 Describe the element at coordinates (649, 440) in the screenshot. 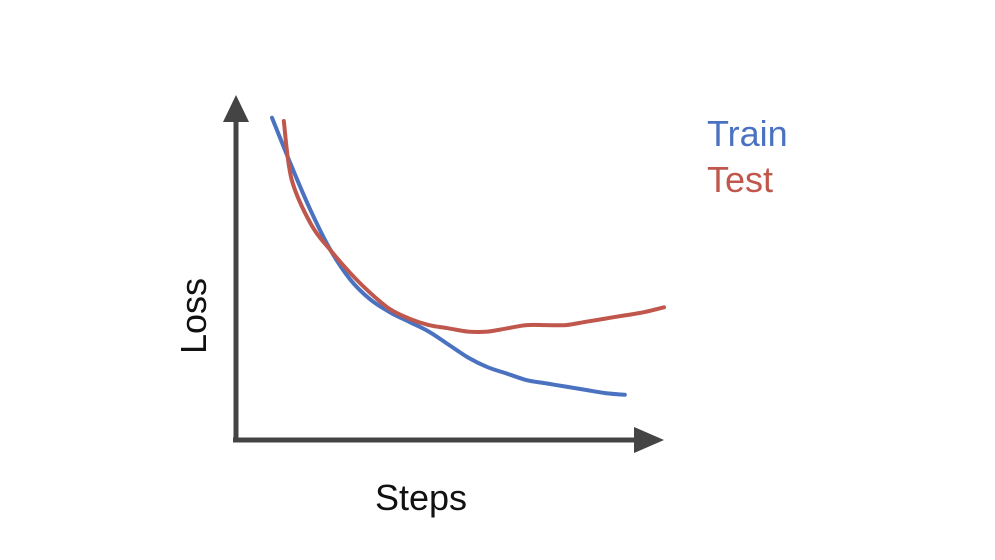

I see `x-axis-arrowhead` at that location.